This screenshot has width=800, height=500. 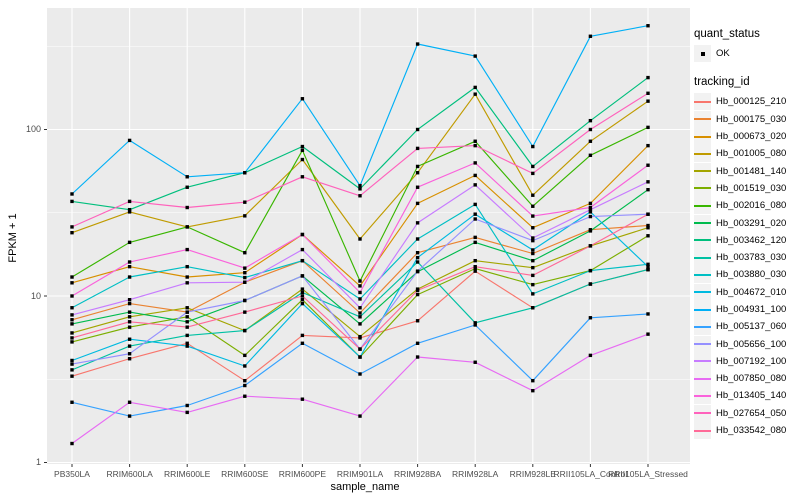 What do you see at coordinates (648, 474) in the screenshot?
I see `x-tick-label: RRII105LA_Stressed` at bounding box center [648, 474].